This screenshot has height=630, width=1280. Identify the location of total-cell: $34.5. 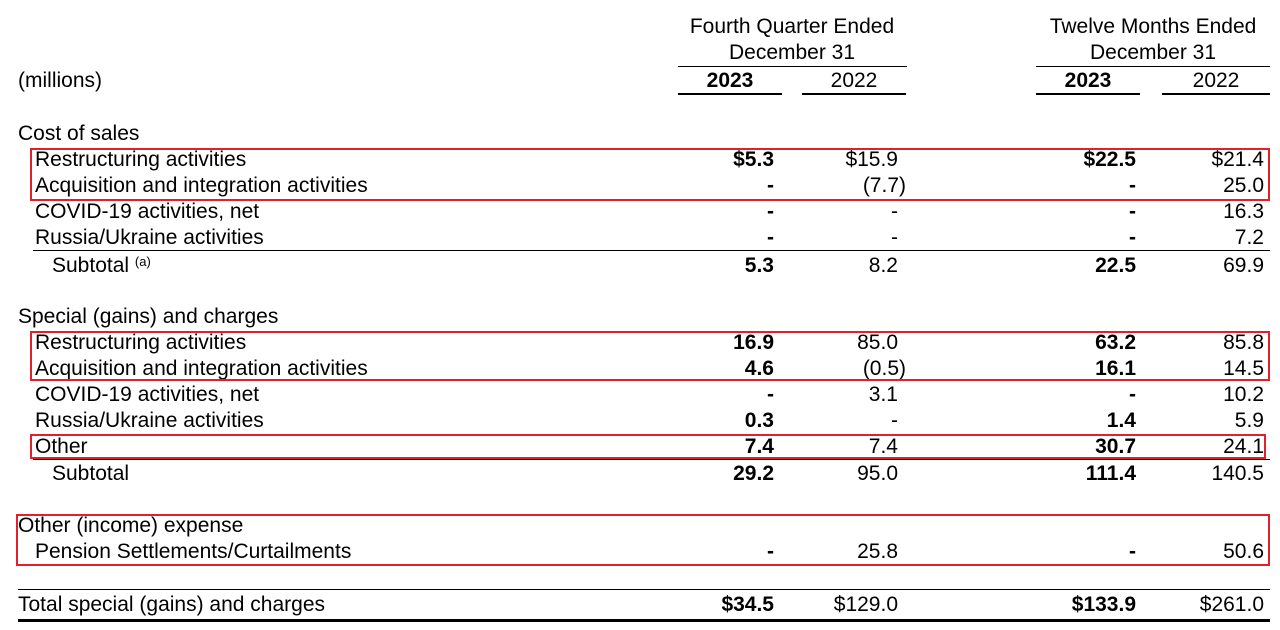
(747, 604).